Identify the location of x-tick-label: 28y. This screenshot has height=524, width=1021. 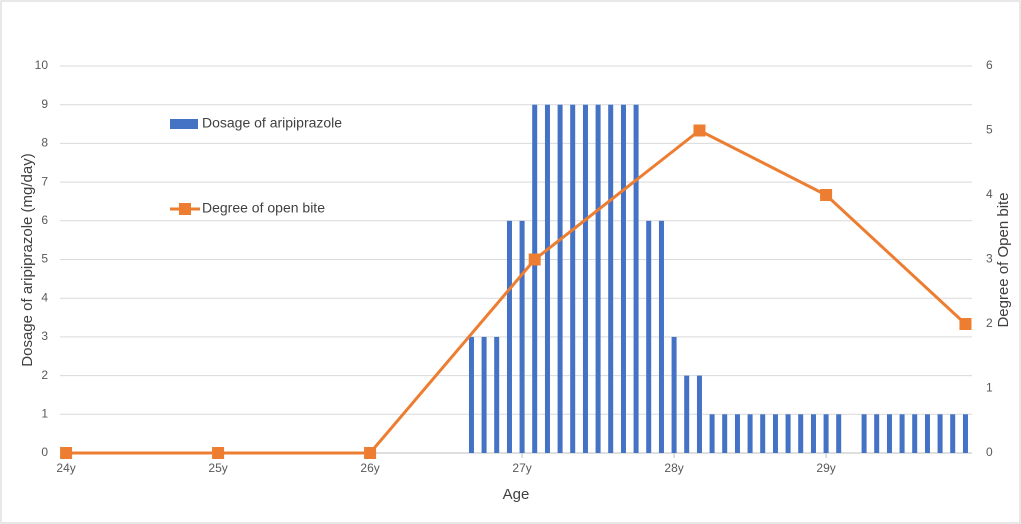
(673, 468).